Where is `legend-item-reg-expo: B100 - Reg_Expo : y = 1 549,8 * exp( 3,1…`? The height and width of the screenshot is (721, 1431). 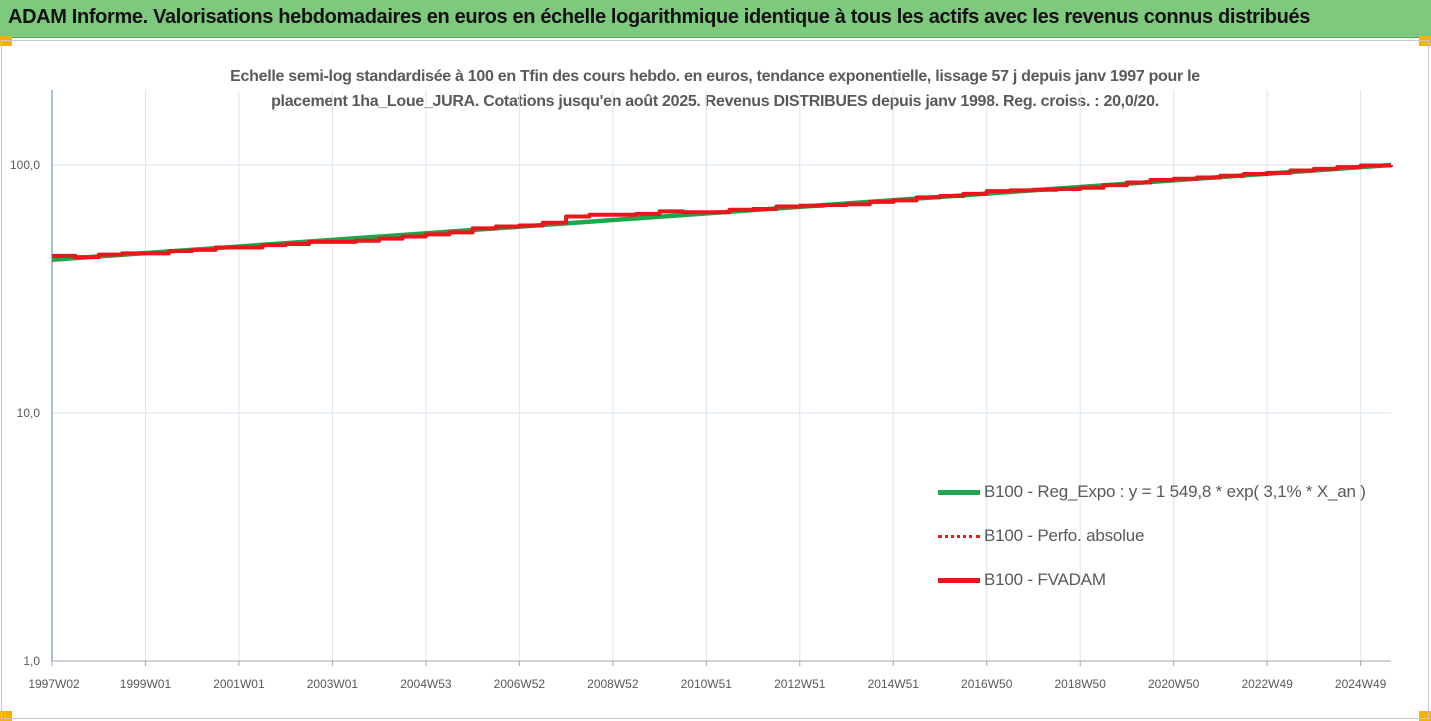 legend-item-reg-expo: B100 - Reg_Expo : y = 1 549,8 * exp( 3,1… is located at coordinates (1178, 502).